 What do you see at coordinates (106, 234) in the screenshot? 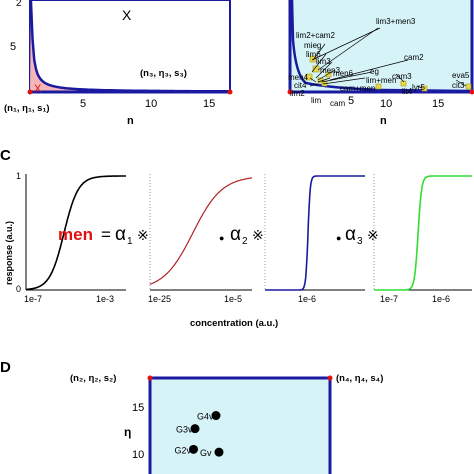
I see `equation-equals: =` at bounding box center [106, 234].